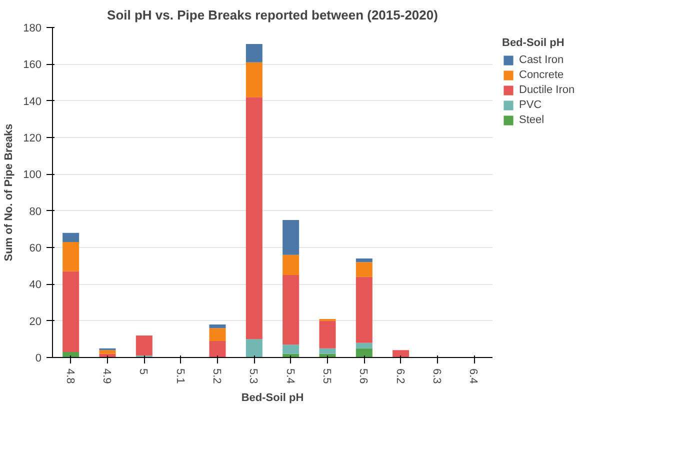  I want to click on x-tick-label: 4.8, so click(70, 376).